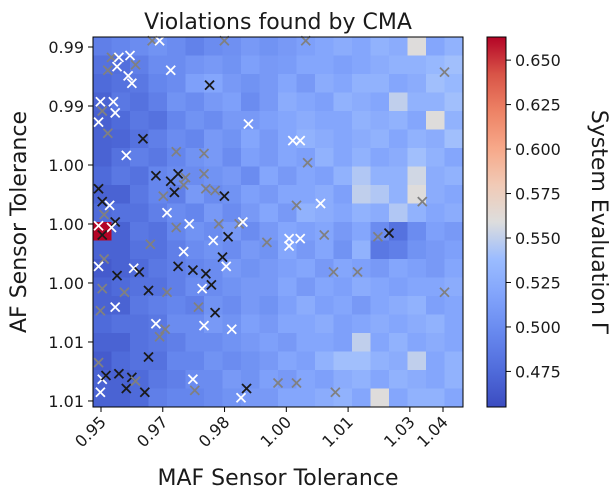  Describe the element at coordinates (90, 431) in the screenshot. I see `x-tick-label: 0.95` at that location.